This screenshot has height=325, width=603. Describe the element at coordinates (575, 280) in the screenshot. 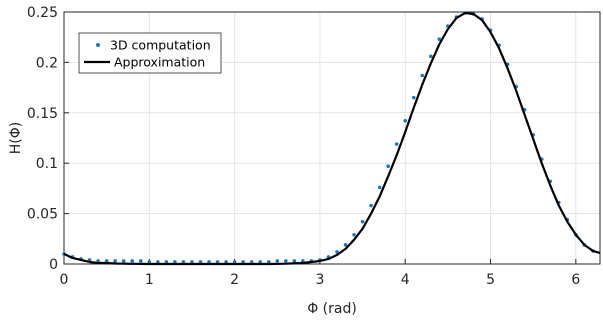

I see `x-tick-label: 6` at that location.